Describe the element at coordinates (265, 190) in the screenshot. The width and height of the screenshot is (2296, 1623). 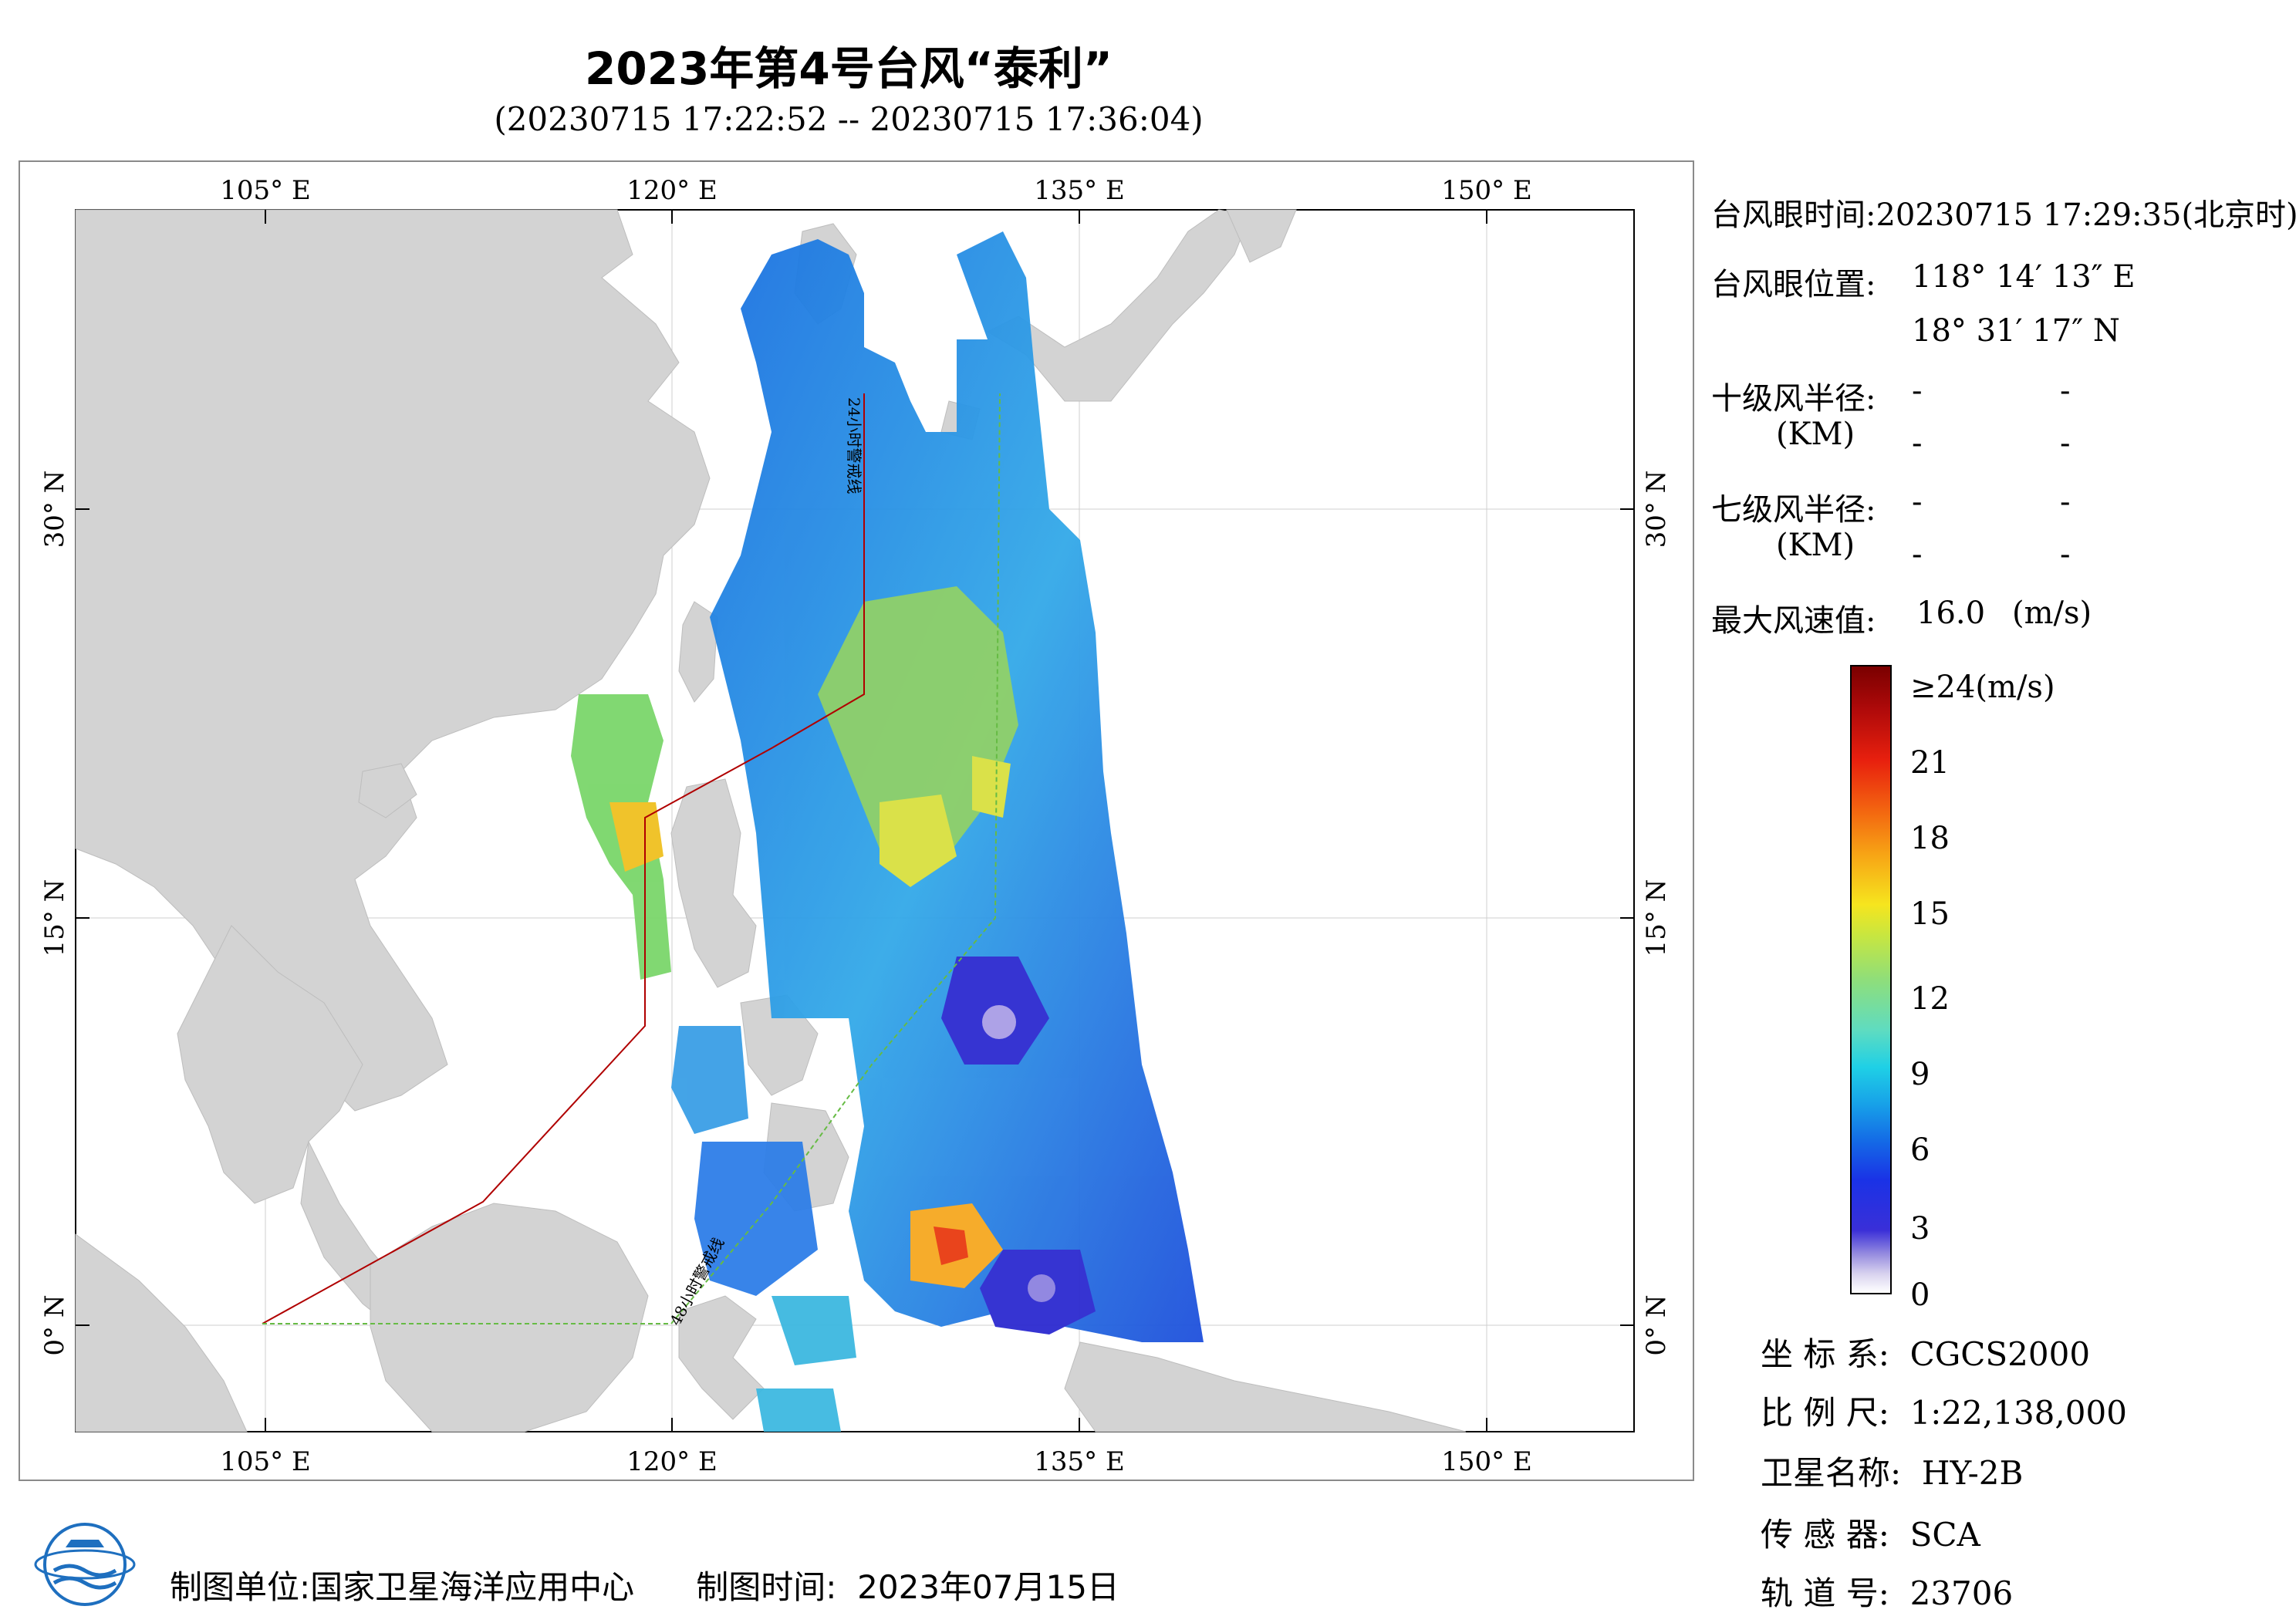
I see `lon-tick-top-105: 105° E` at that location.